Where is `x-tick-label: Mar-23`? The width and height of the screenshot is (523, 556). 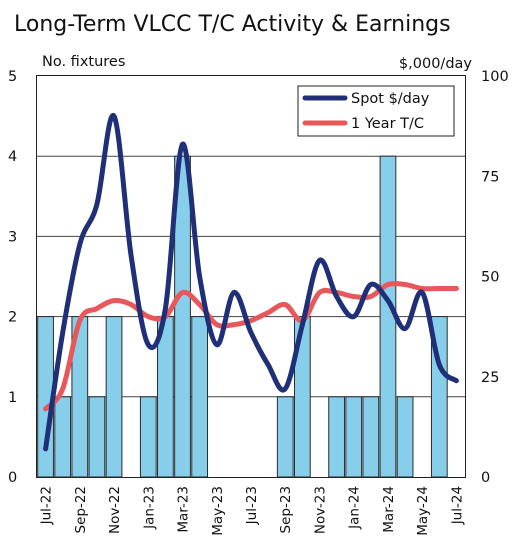 x-tick-label: Mar-23 is located at coordinates (184, 509).